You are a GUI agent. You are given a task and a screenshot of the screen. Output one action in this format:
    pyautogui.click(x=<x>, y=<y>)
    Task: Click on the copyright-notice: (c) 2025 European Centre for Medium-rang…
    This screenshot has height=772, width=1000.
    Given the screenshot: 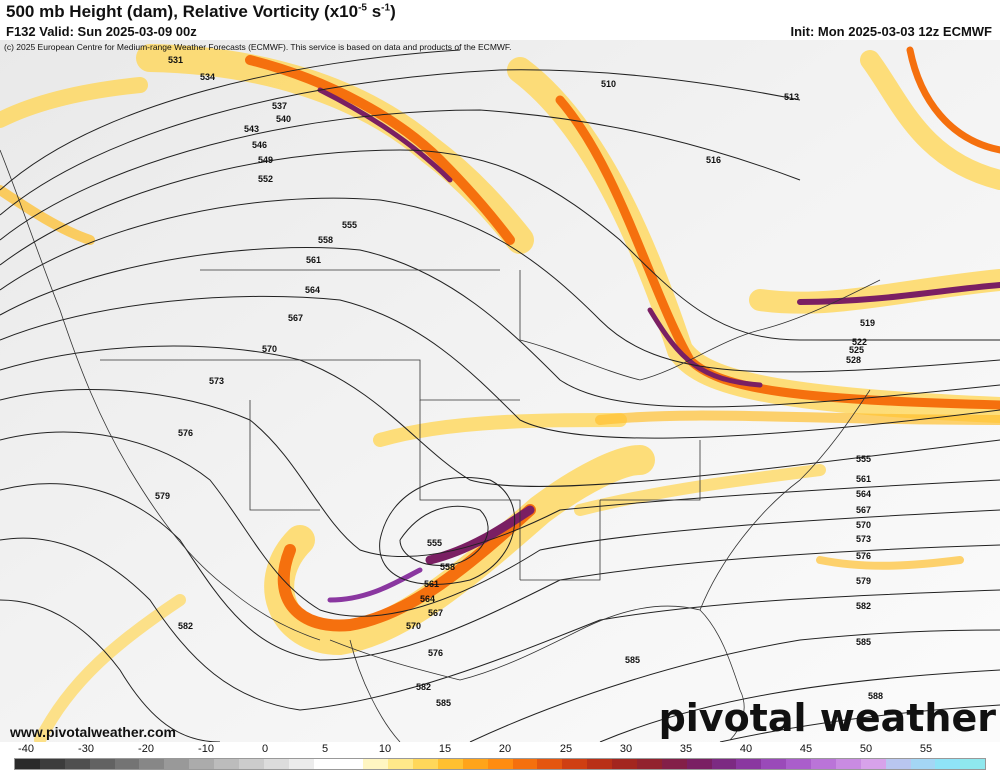 What is the action you would take?
    pyautogui.click(x=258, y=47)
    